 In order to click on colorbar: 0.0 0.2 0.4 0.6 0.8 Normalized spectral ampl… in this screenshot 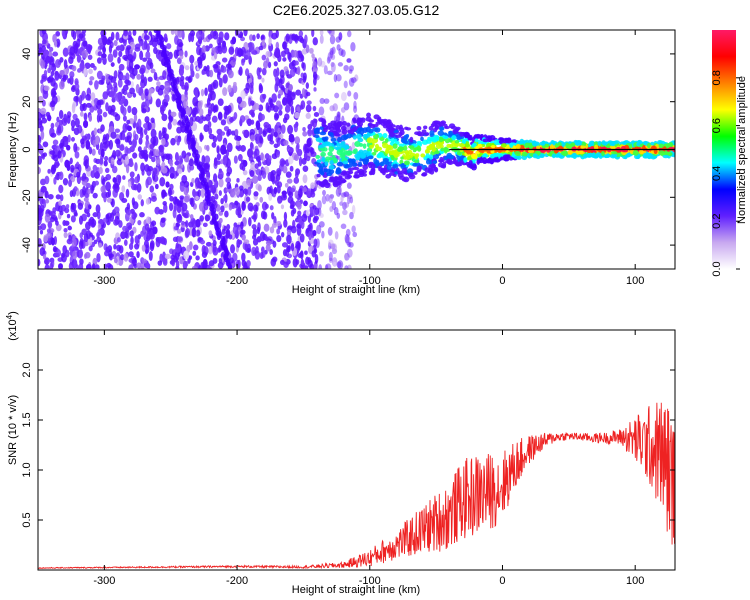, I will do `click(729, 153)`.